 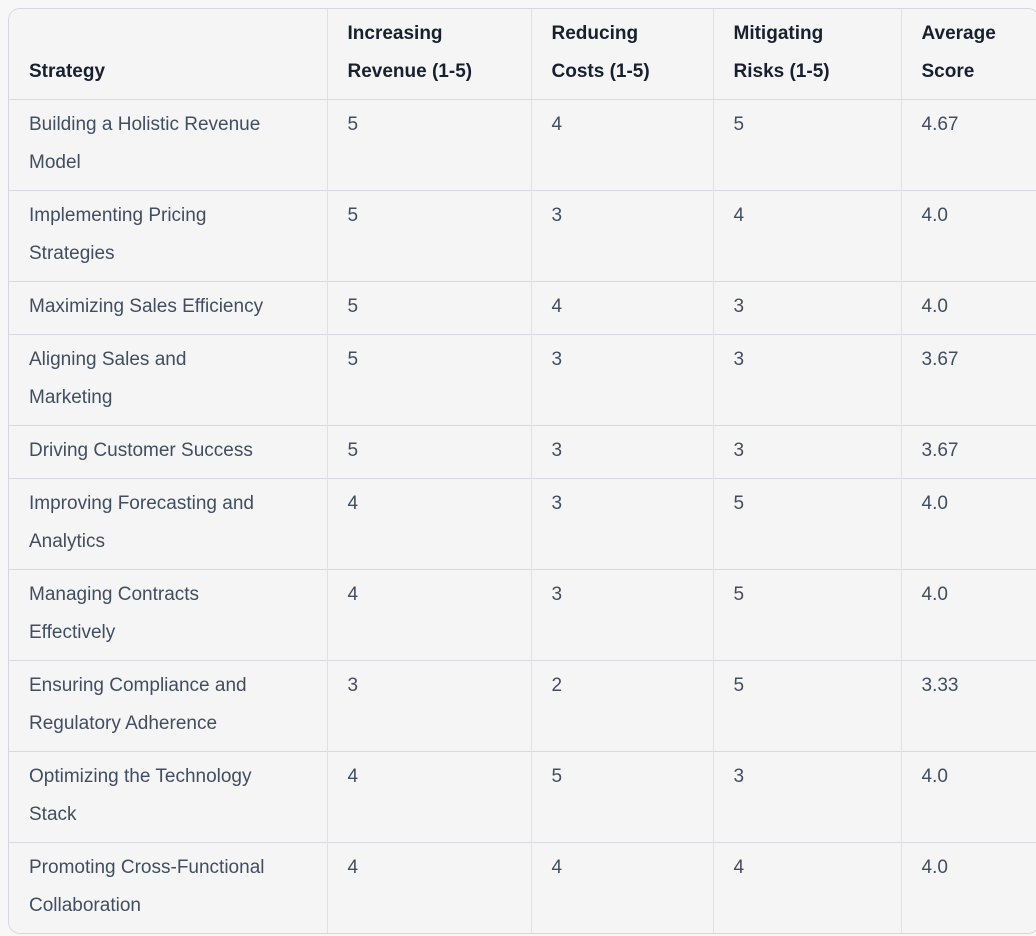 What do you see at coordinates (621, 54) in the screenshot?
I see `column-header-reducing-costs: Reducing Costs (1-5)` at bounding box center [621, 54].